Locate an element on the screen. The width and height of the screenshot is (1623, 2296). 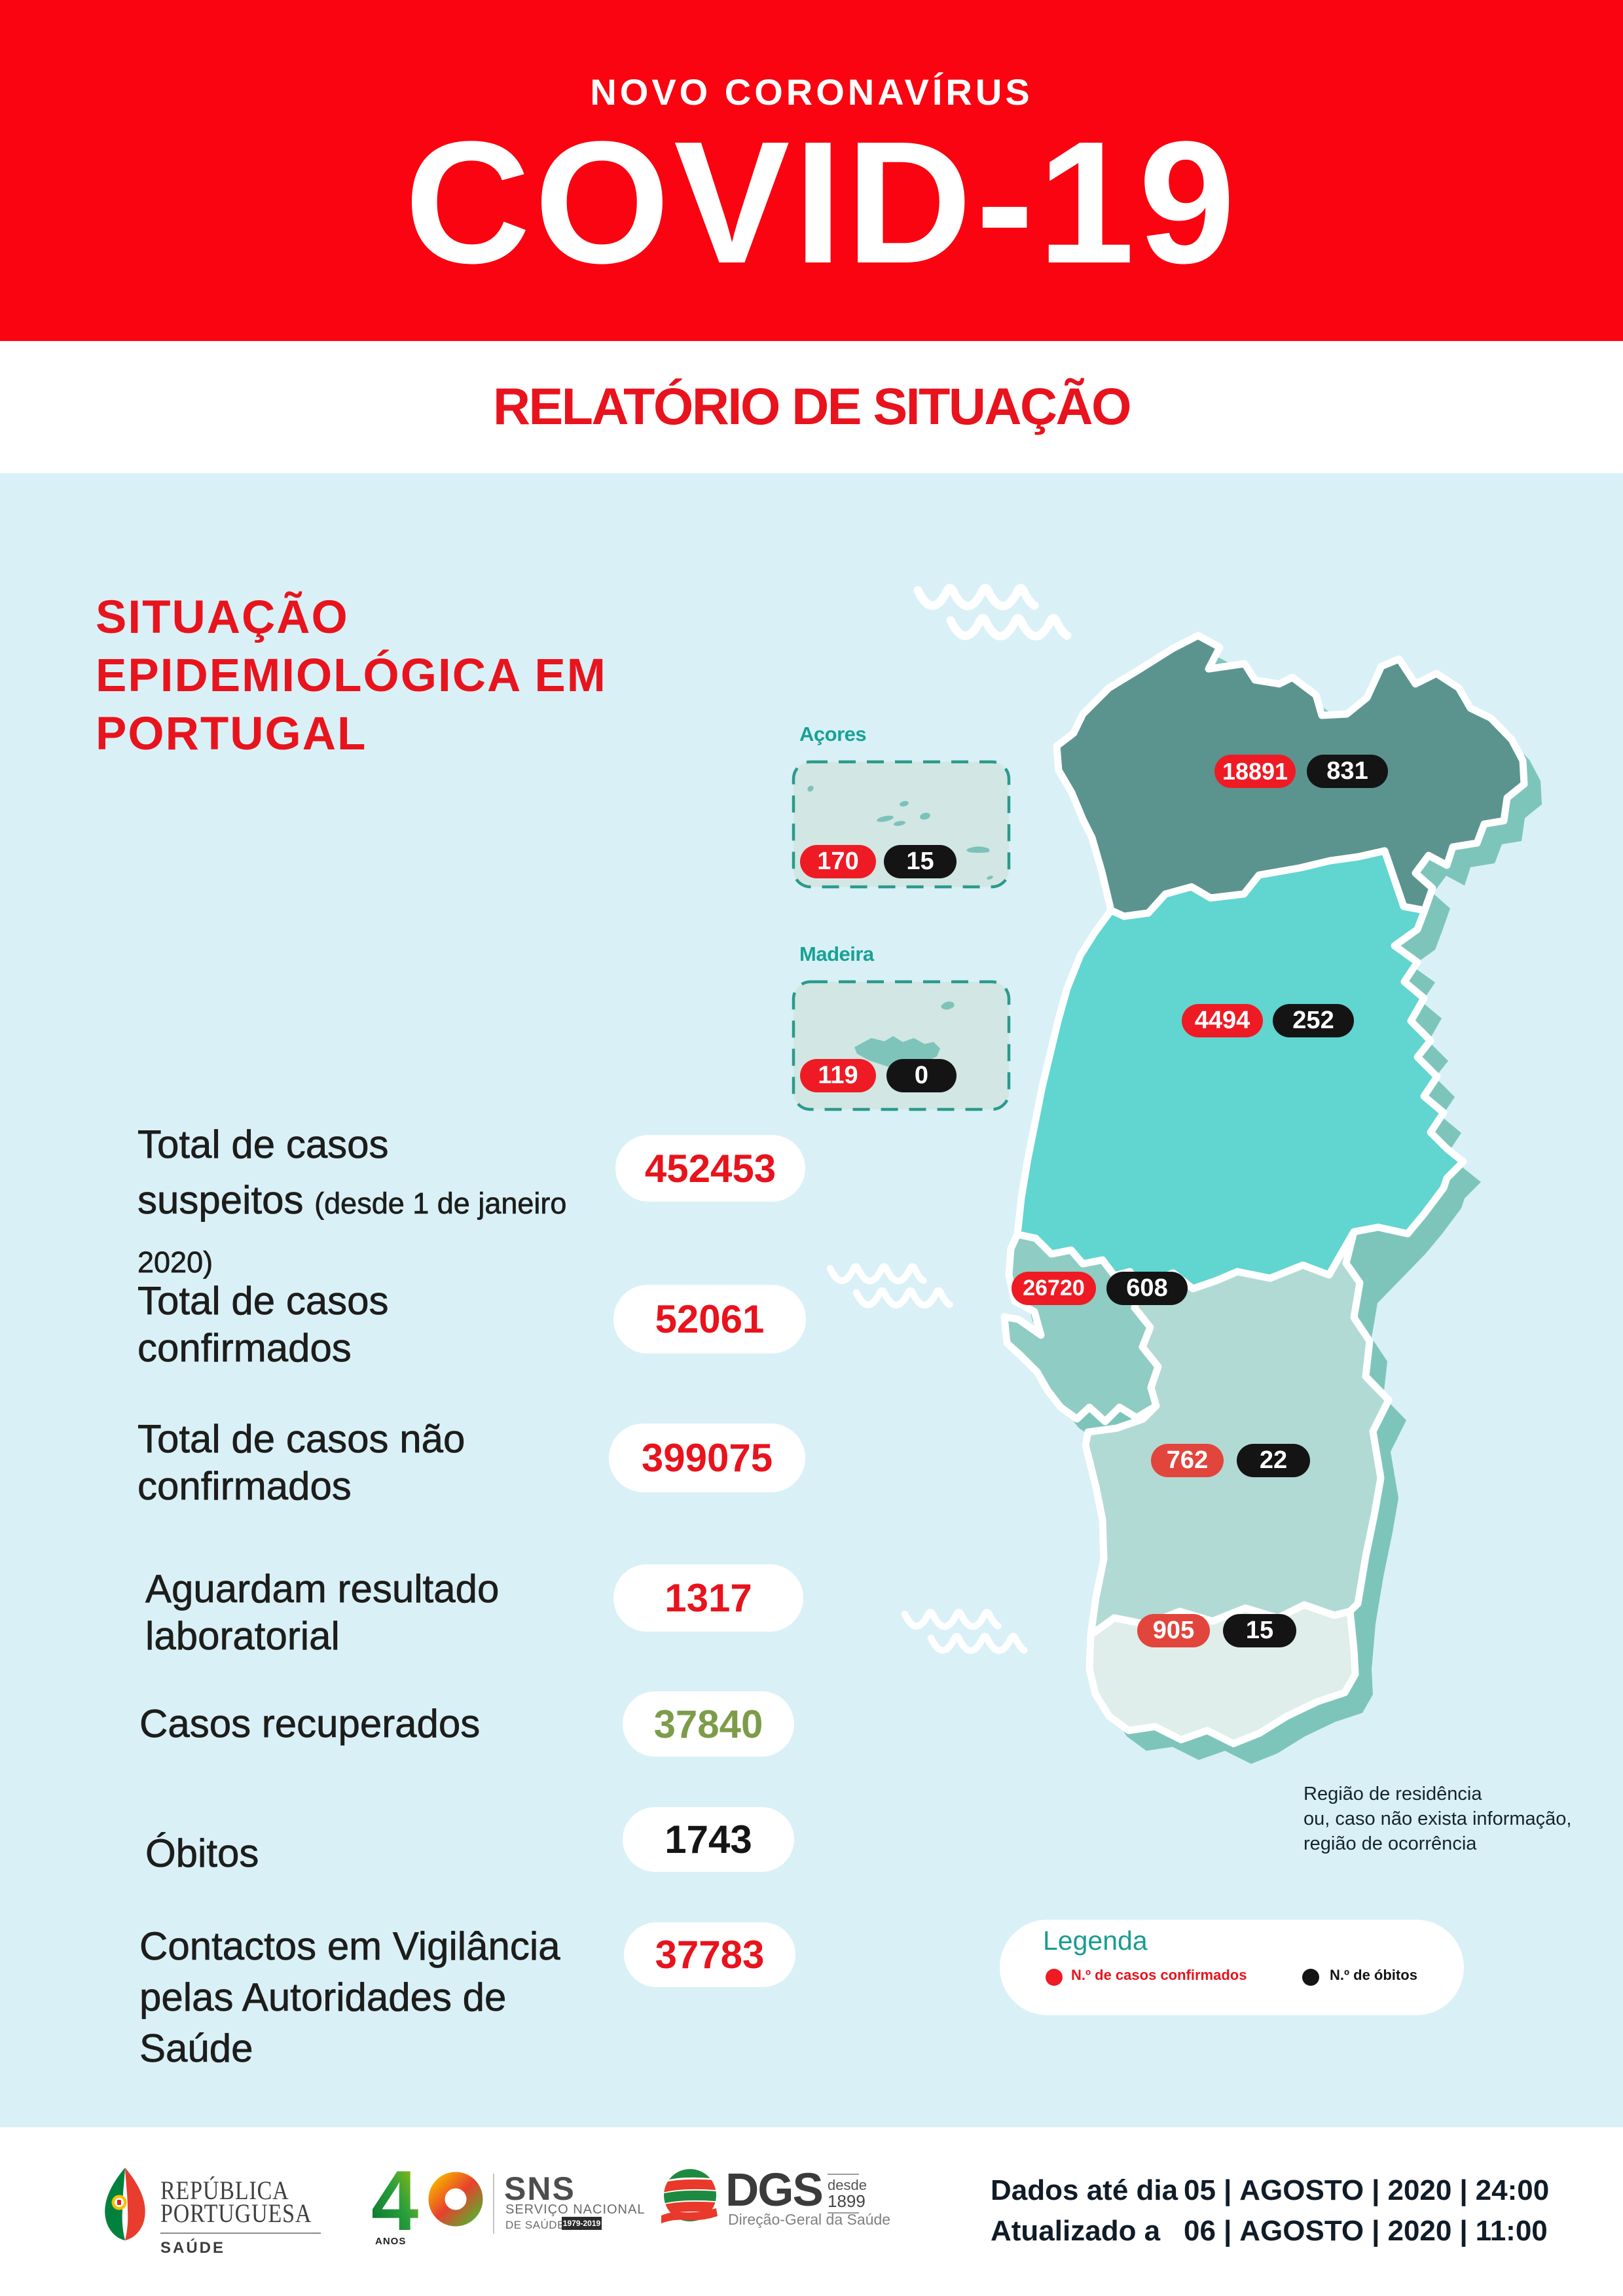
svg-text: 4 is located at coordinates (394, 2208).